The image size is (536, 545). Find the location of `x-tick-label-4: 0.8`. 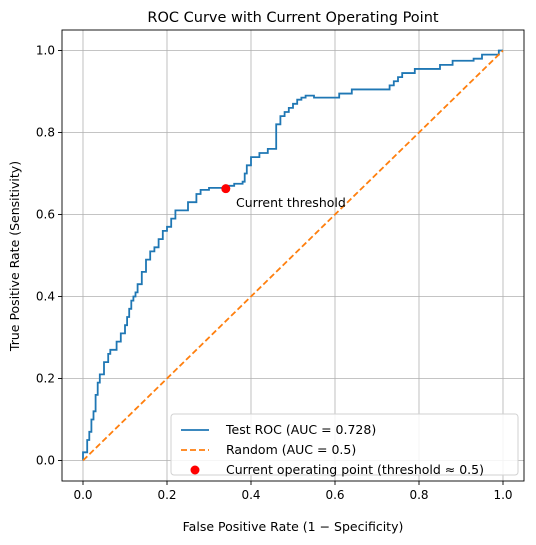

x-tick-label-4: 0.8 is located at coordinates (418, 495).